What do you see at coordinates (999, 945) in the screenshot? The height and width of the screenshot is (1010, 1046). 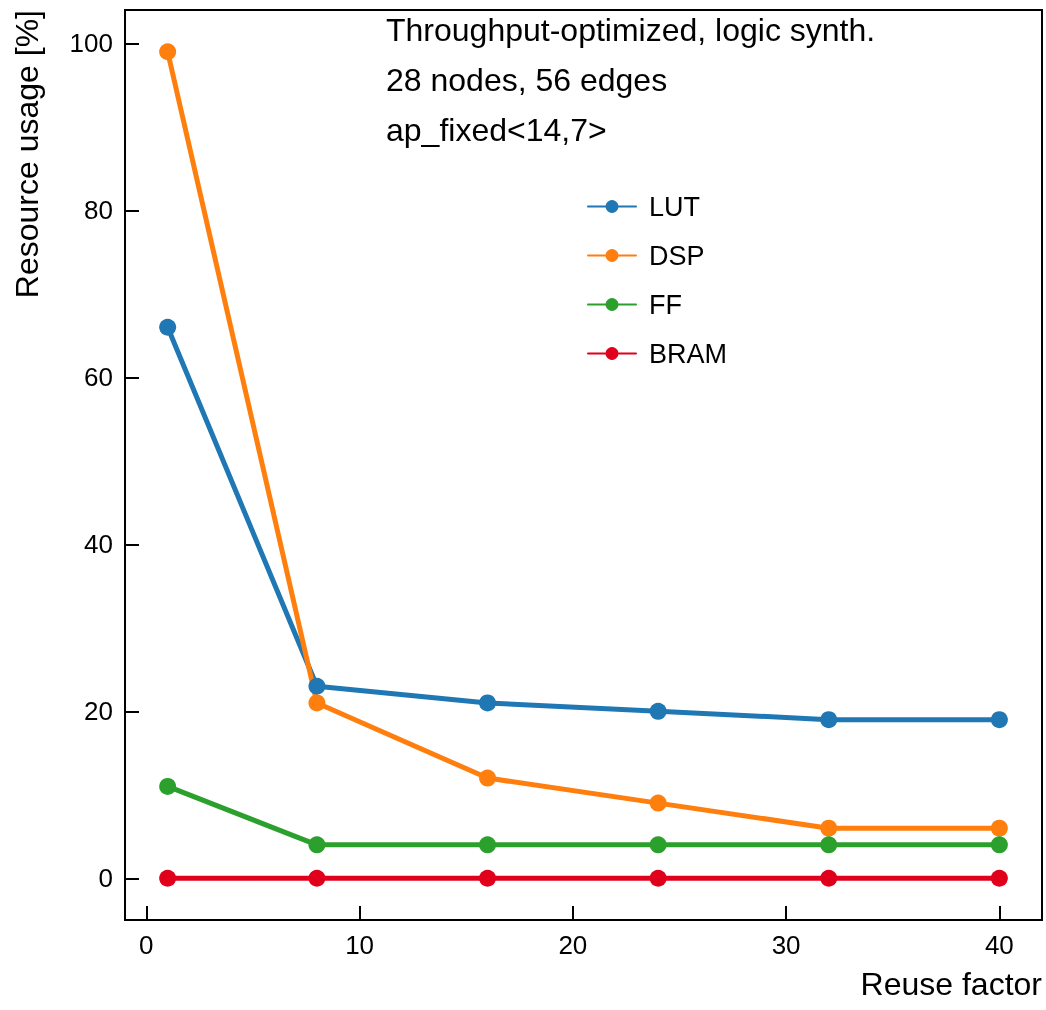 I see `x-tick-label: 40` at bounding box center [999, 945].